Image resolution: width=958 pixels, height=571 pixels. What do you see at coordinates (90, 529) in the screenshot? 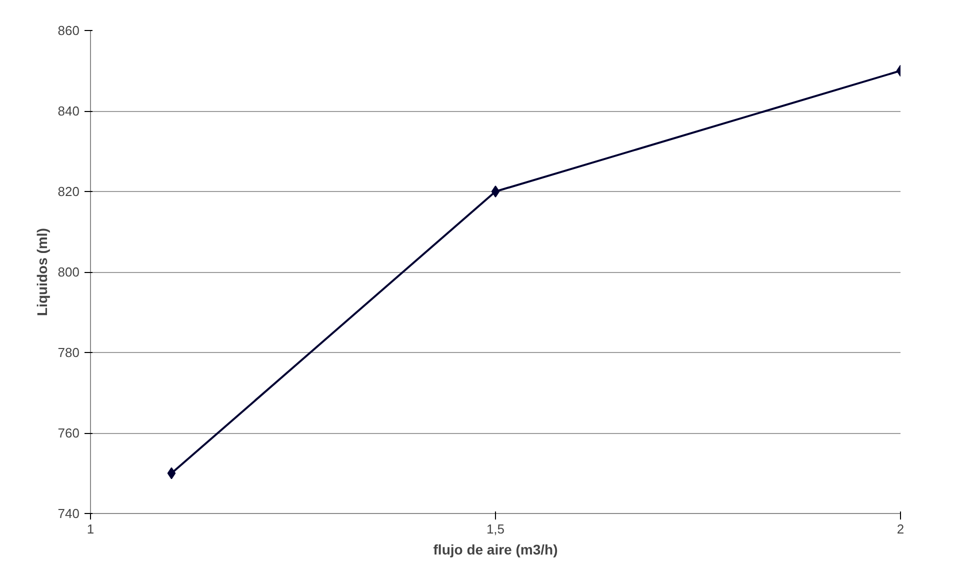
I see `x-tick-label: 1` at bounding box center [90, 529].